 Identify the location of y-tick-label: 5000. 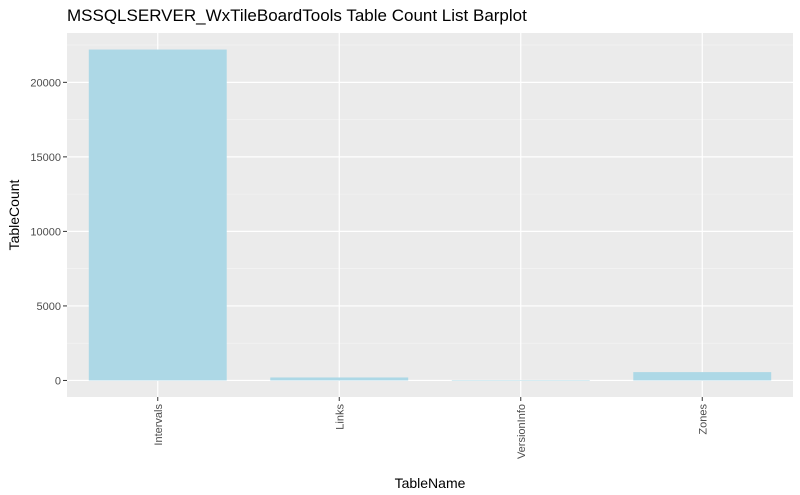
(49, 307).